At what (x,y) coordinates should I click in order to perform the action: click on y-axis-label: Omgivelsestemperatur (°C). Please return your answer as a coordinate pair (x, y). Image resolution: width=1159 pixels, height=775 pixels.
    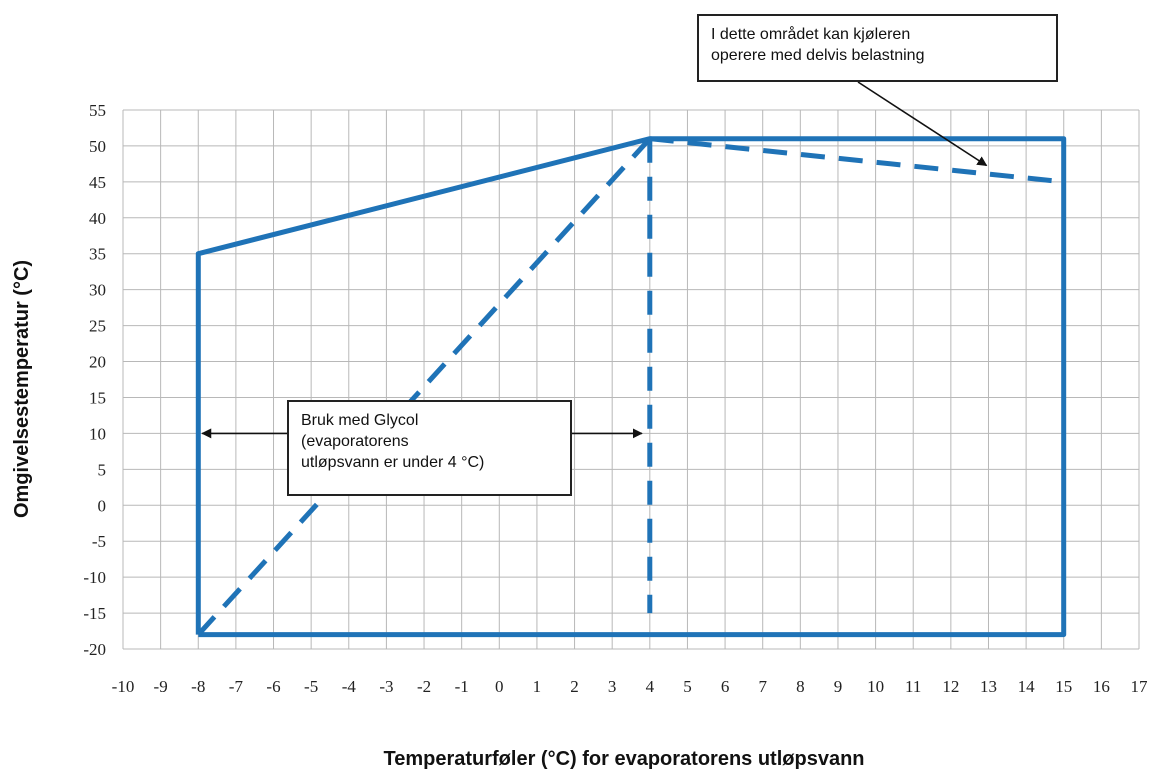
    Looking at the image, I should click on (22, 389).